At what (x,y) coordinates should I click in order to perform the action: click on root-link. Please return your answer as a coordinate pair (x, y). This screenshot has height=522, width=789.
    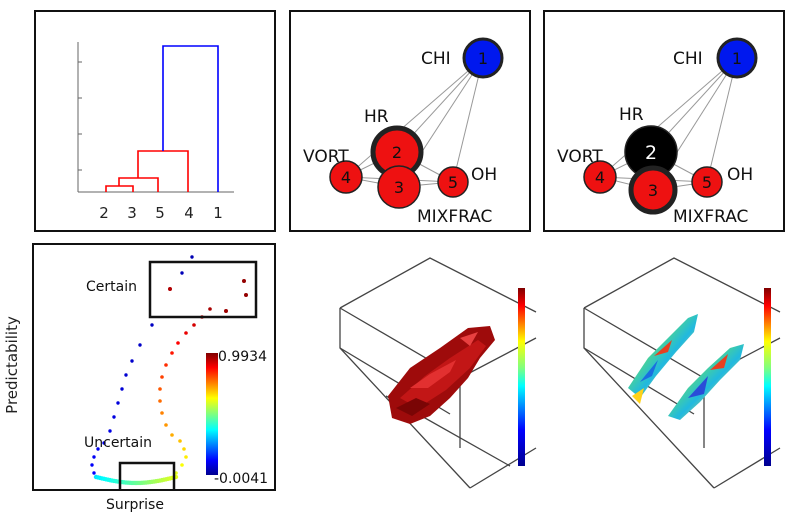
    Looking at the image, I should click on (190, 118).